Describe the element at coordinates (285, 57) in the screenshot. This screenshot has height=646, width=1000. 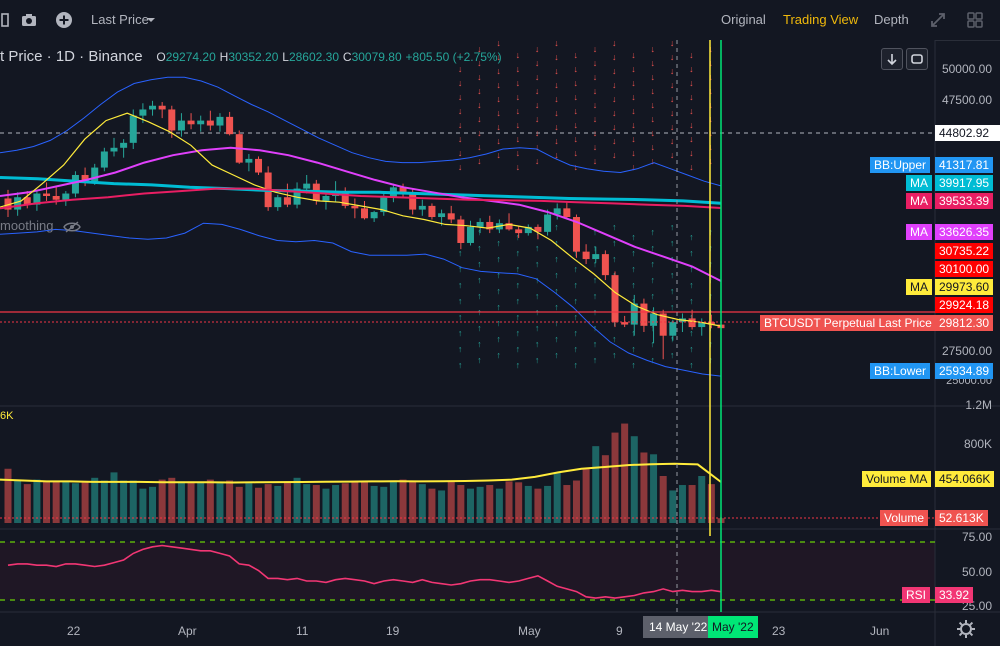
I see `low-label: L` at that location.